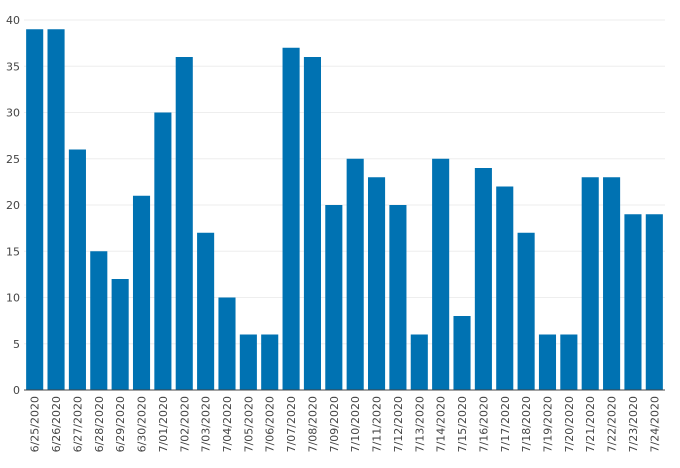 Image resolution: width=680 pixels, height=468 pixels. Describe the element at coordinates (398, 424) in the screenshot. I see `x-tick-label: 7/12/2020` at that location.